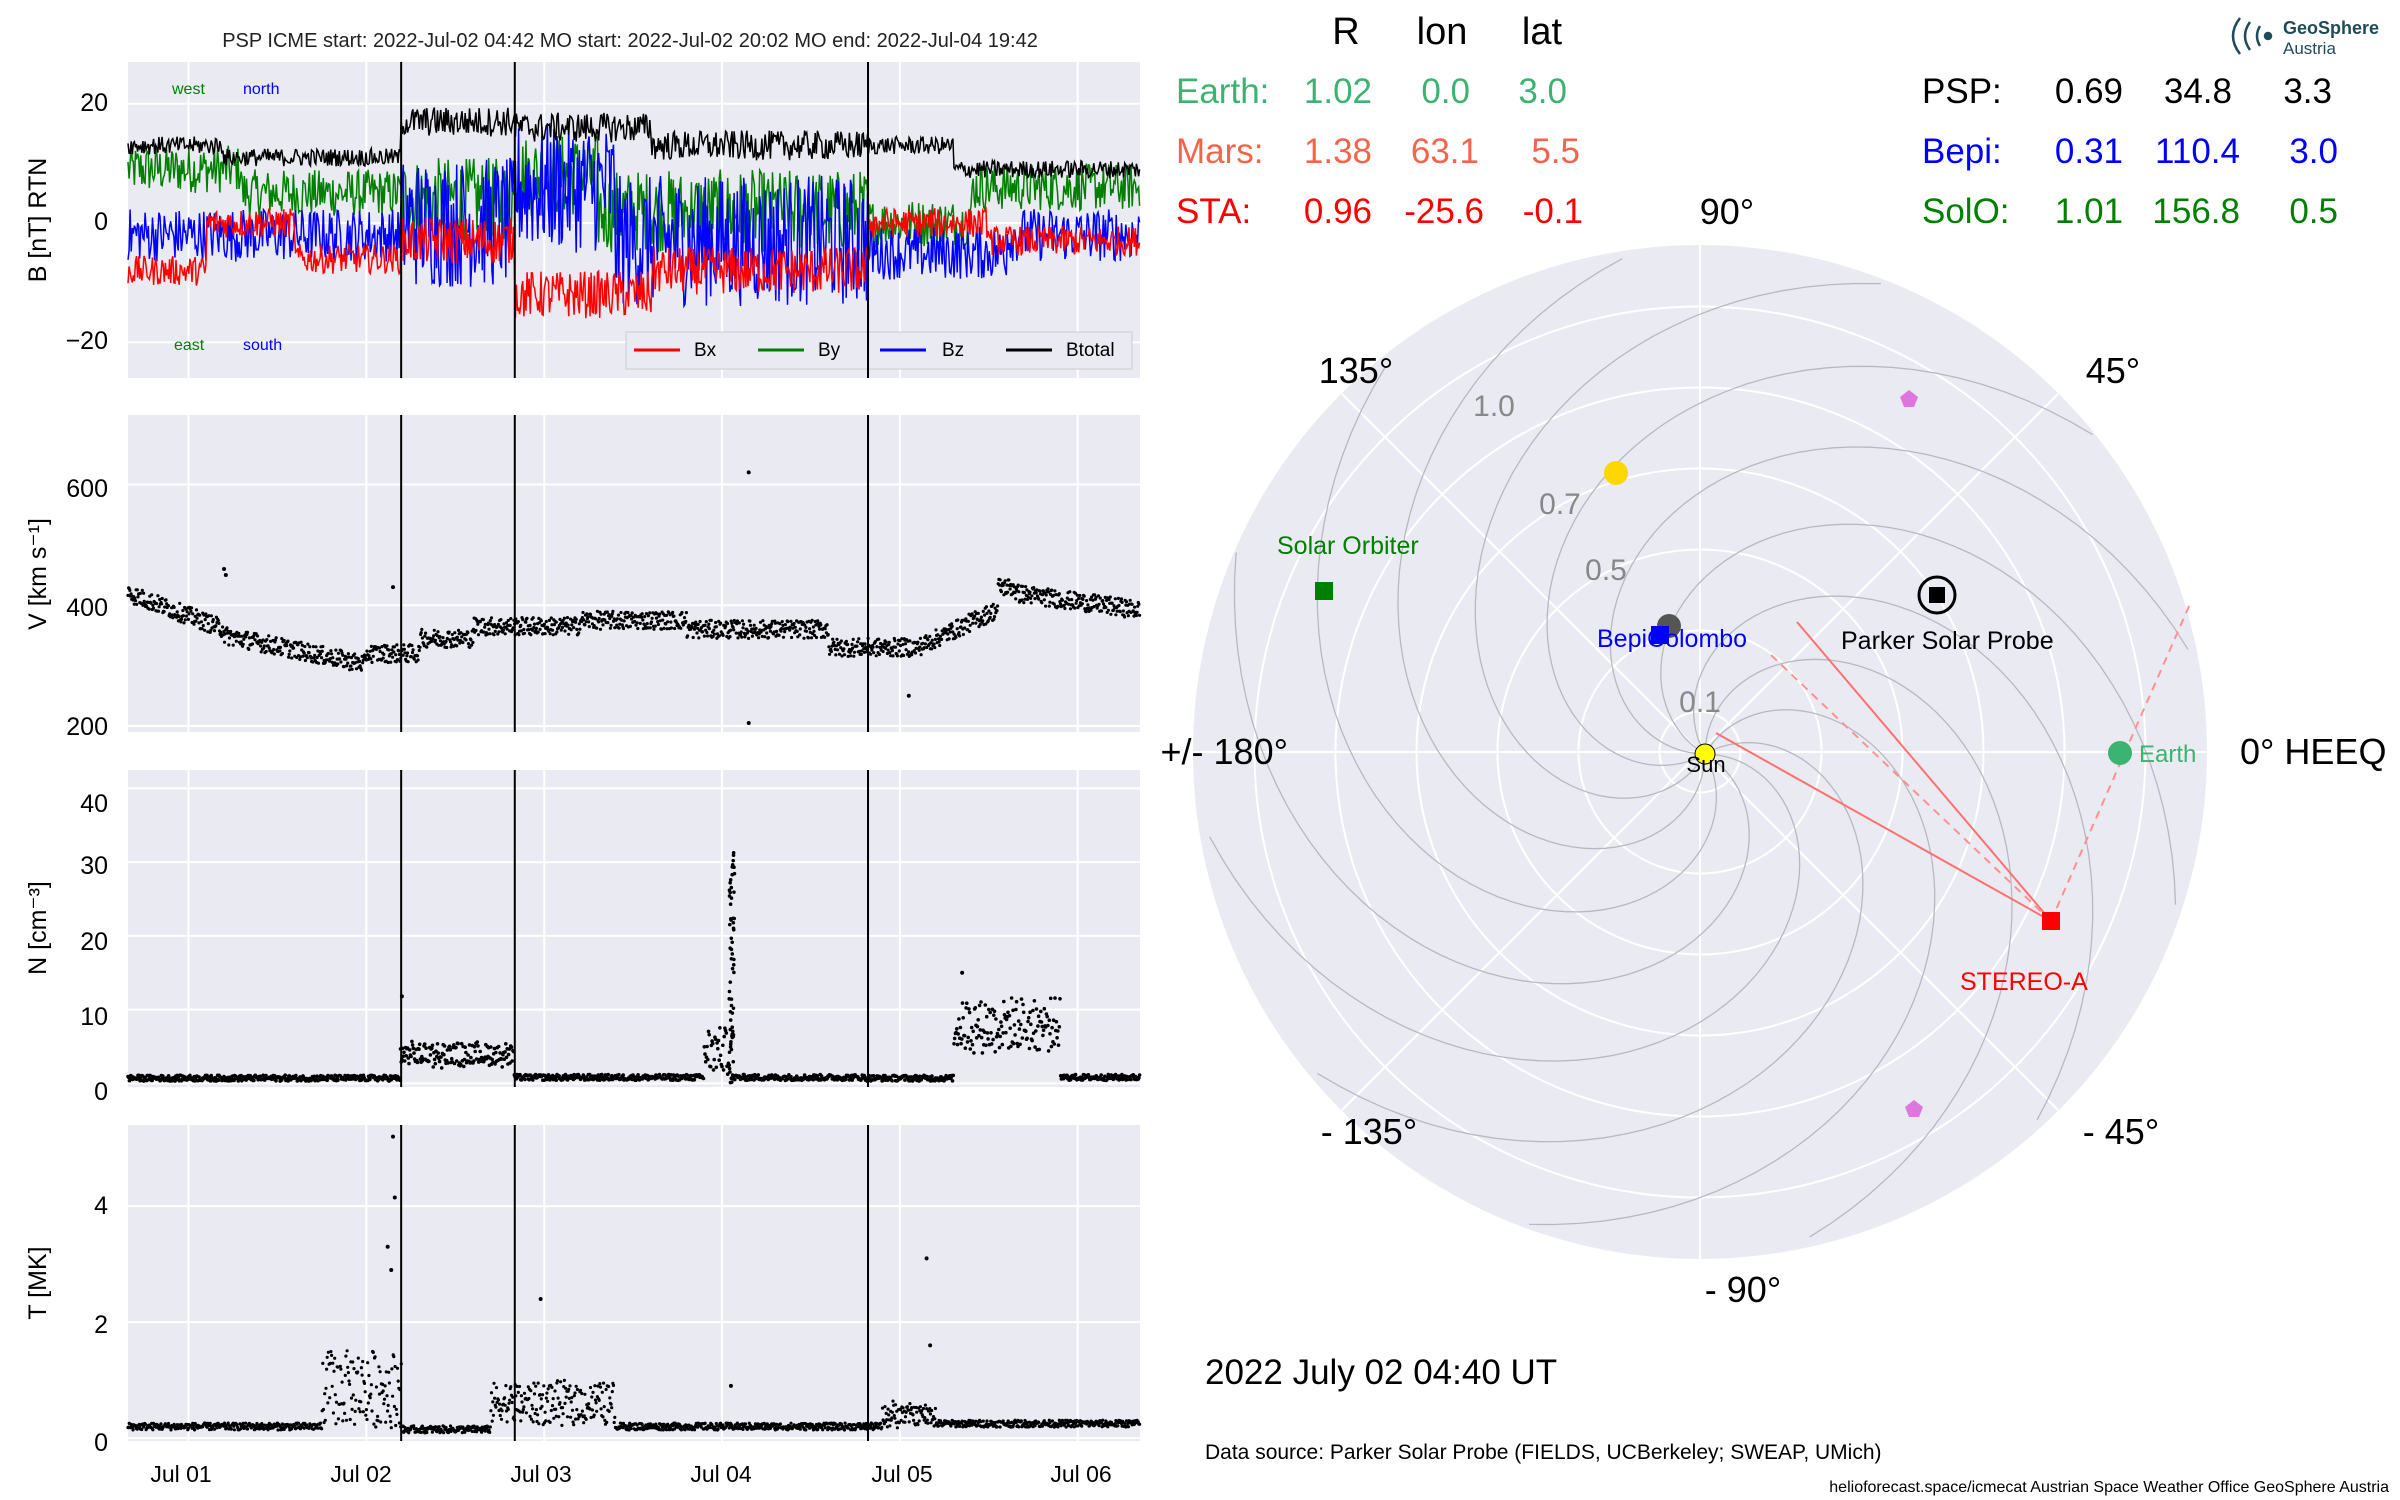 This screenshot has width=2400, height=1500. What do you see at coordinates (1966, 211) in the screenshot?
I see `solo-name: SolO:` at bounding box center [1966, 211].